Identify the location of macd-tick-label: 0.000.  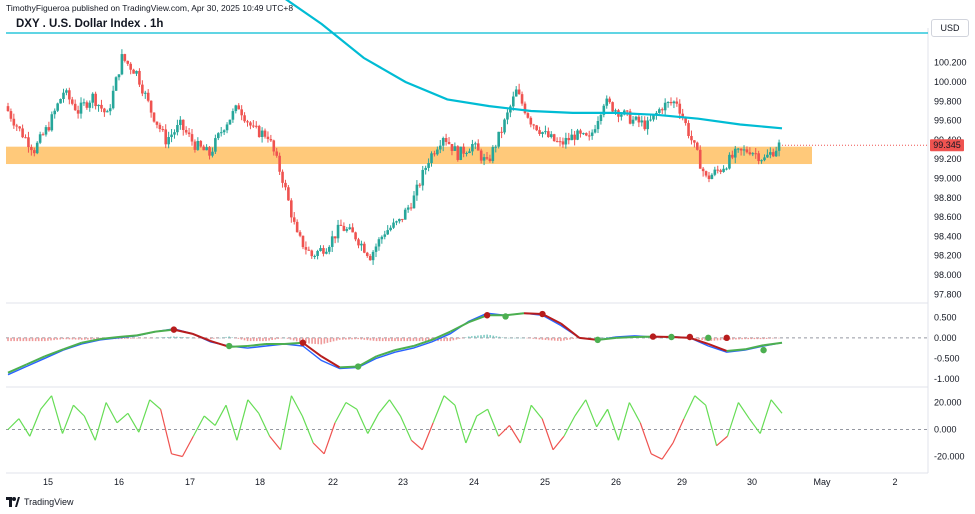
(945, 338).